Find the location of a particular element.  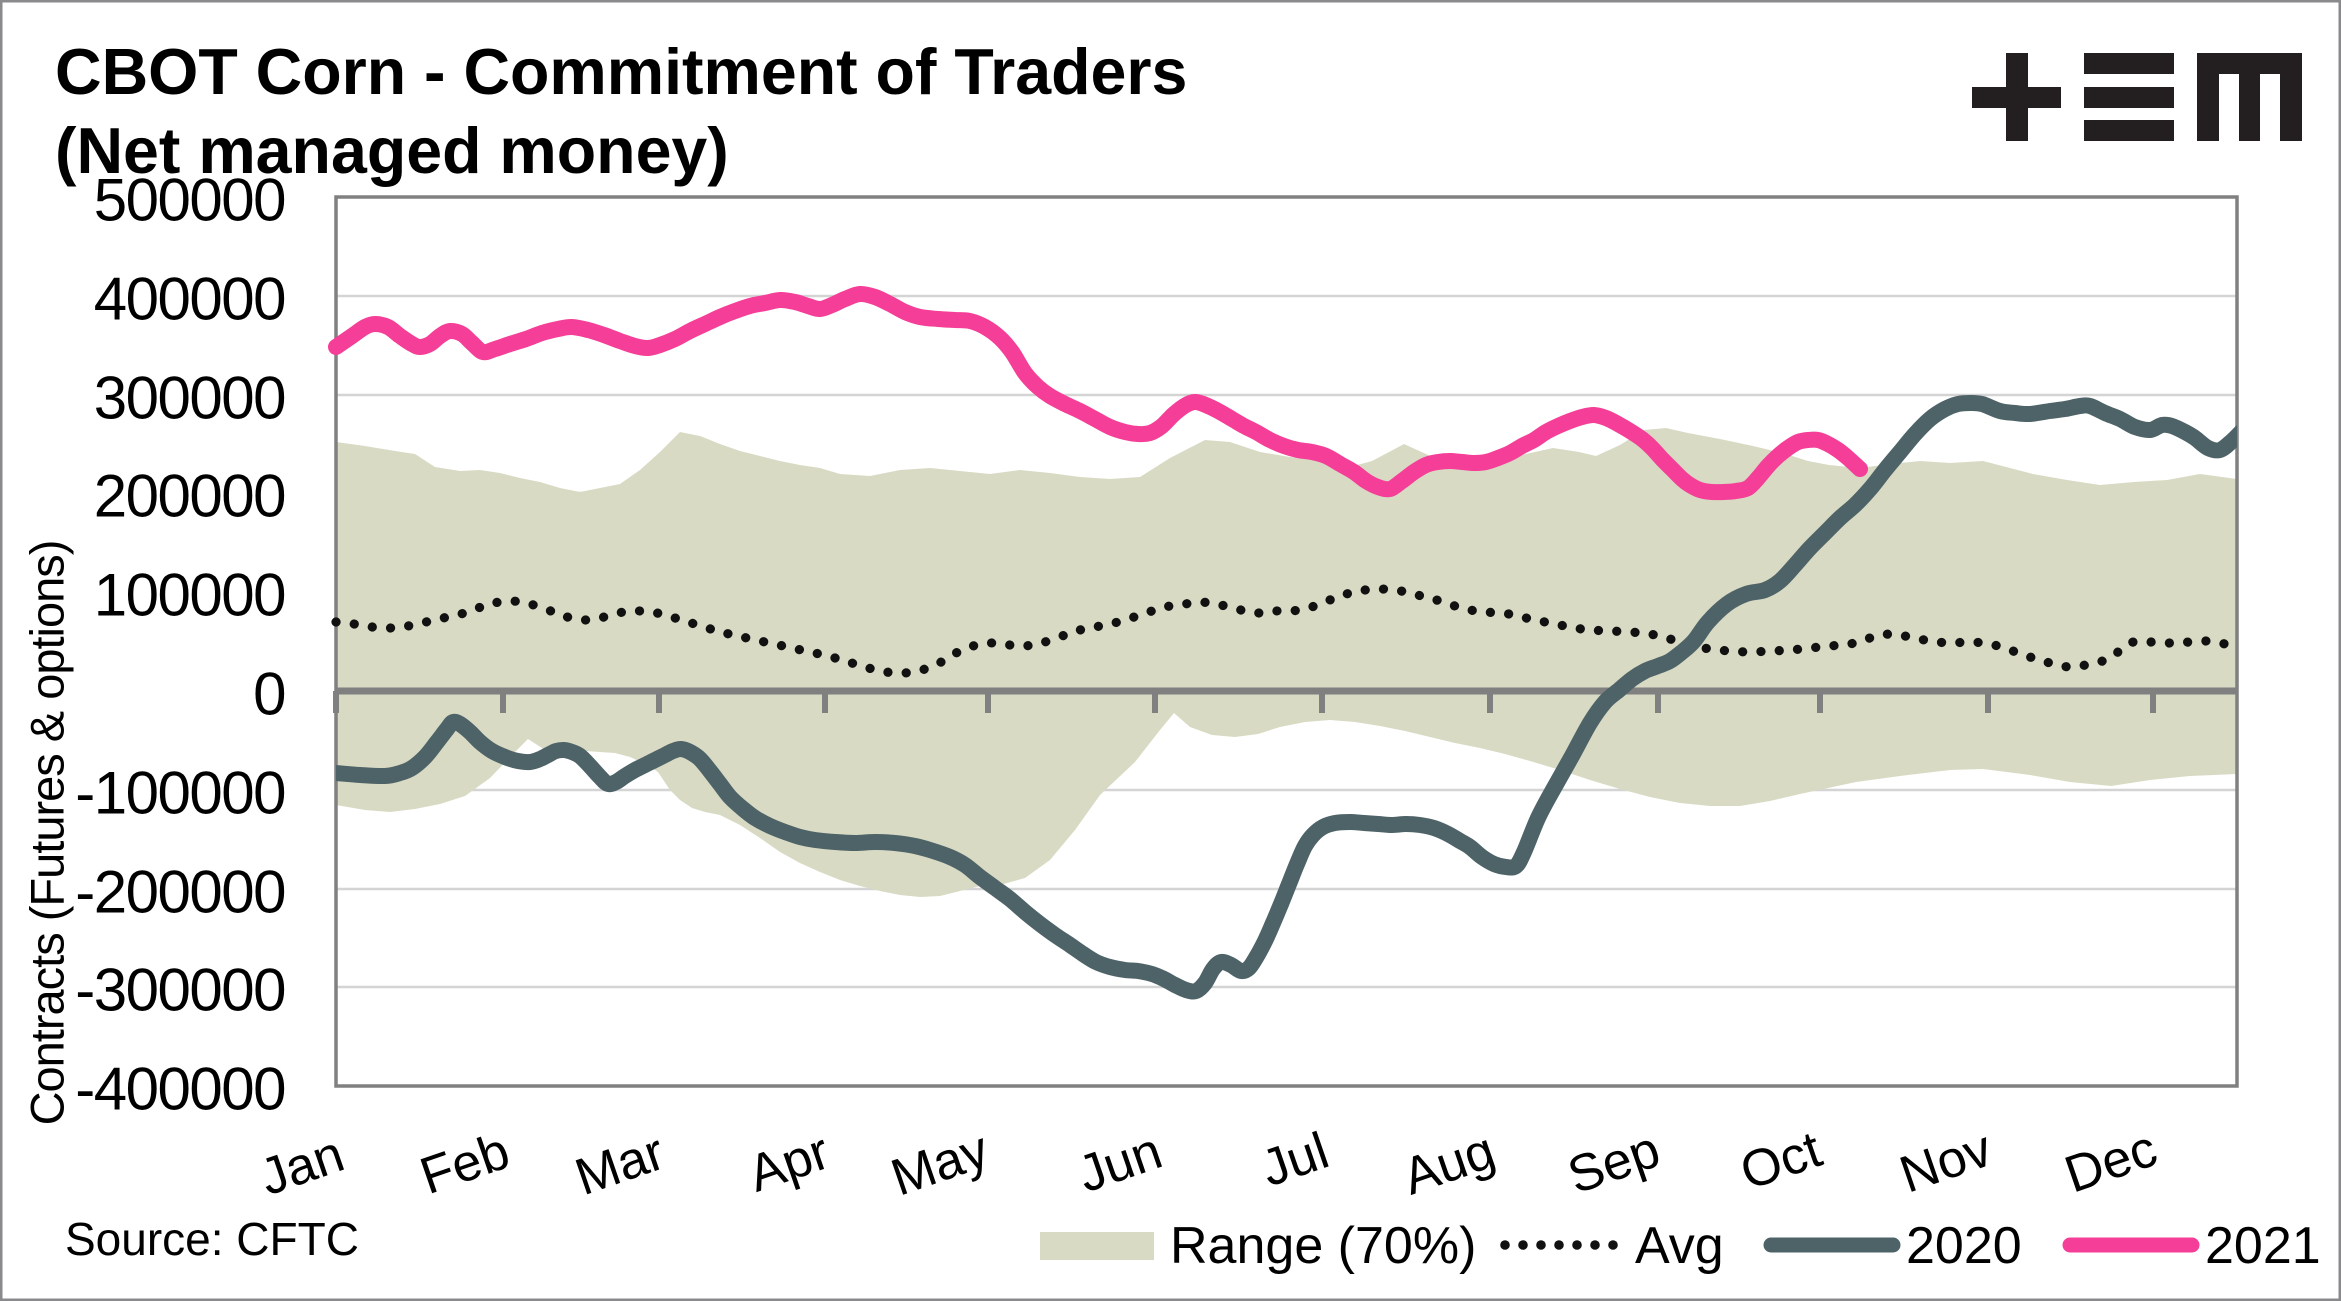

svg-text: -400000 is located at coordinates (180, 1089).